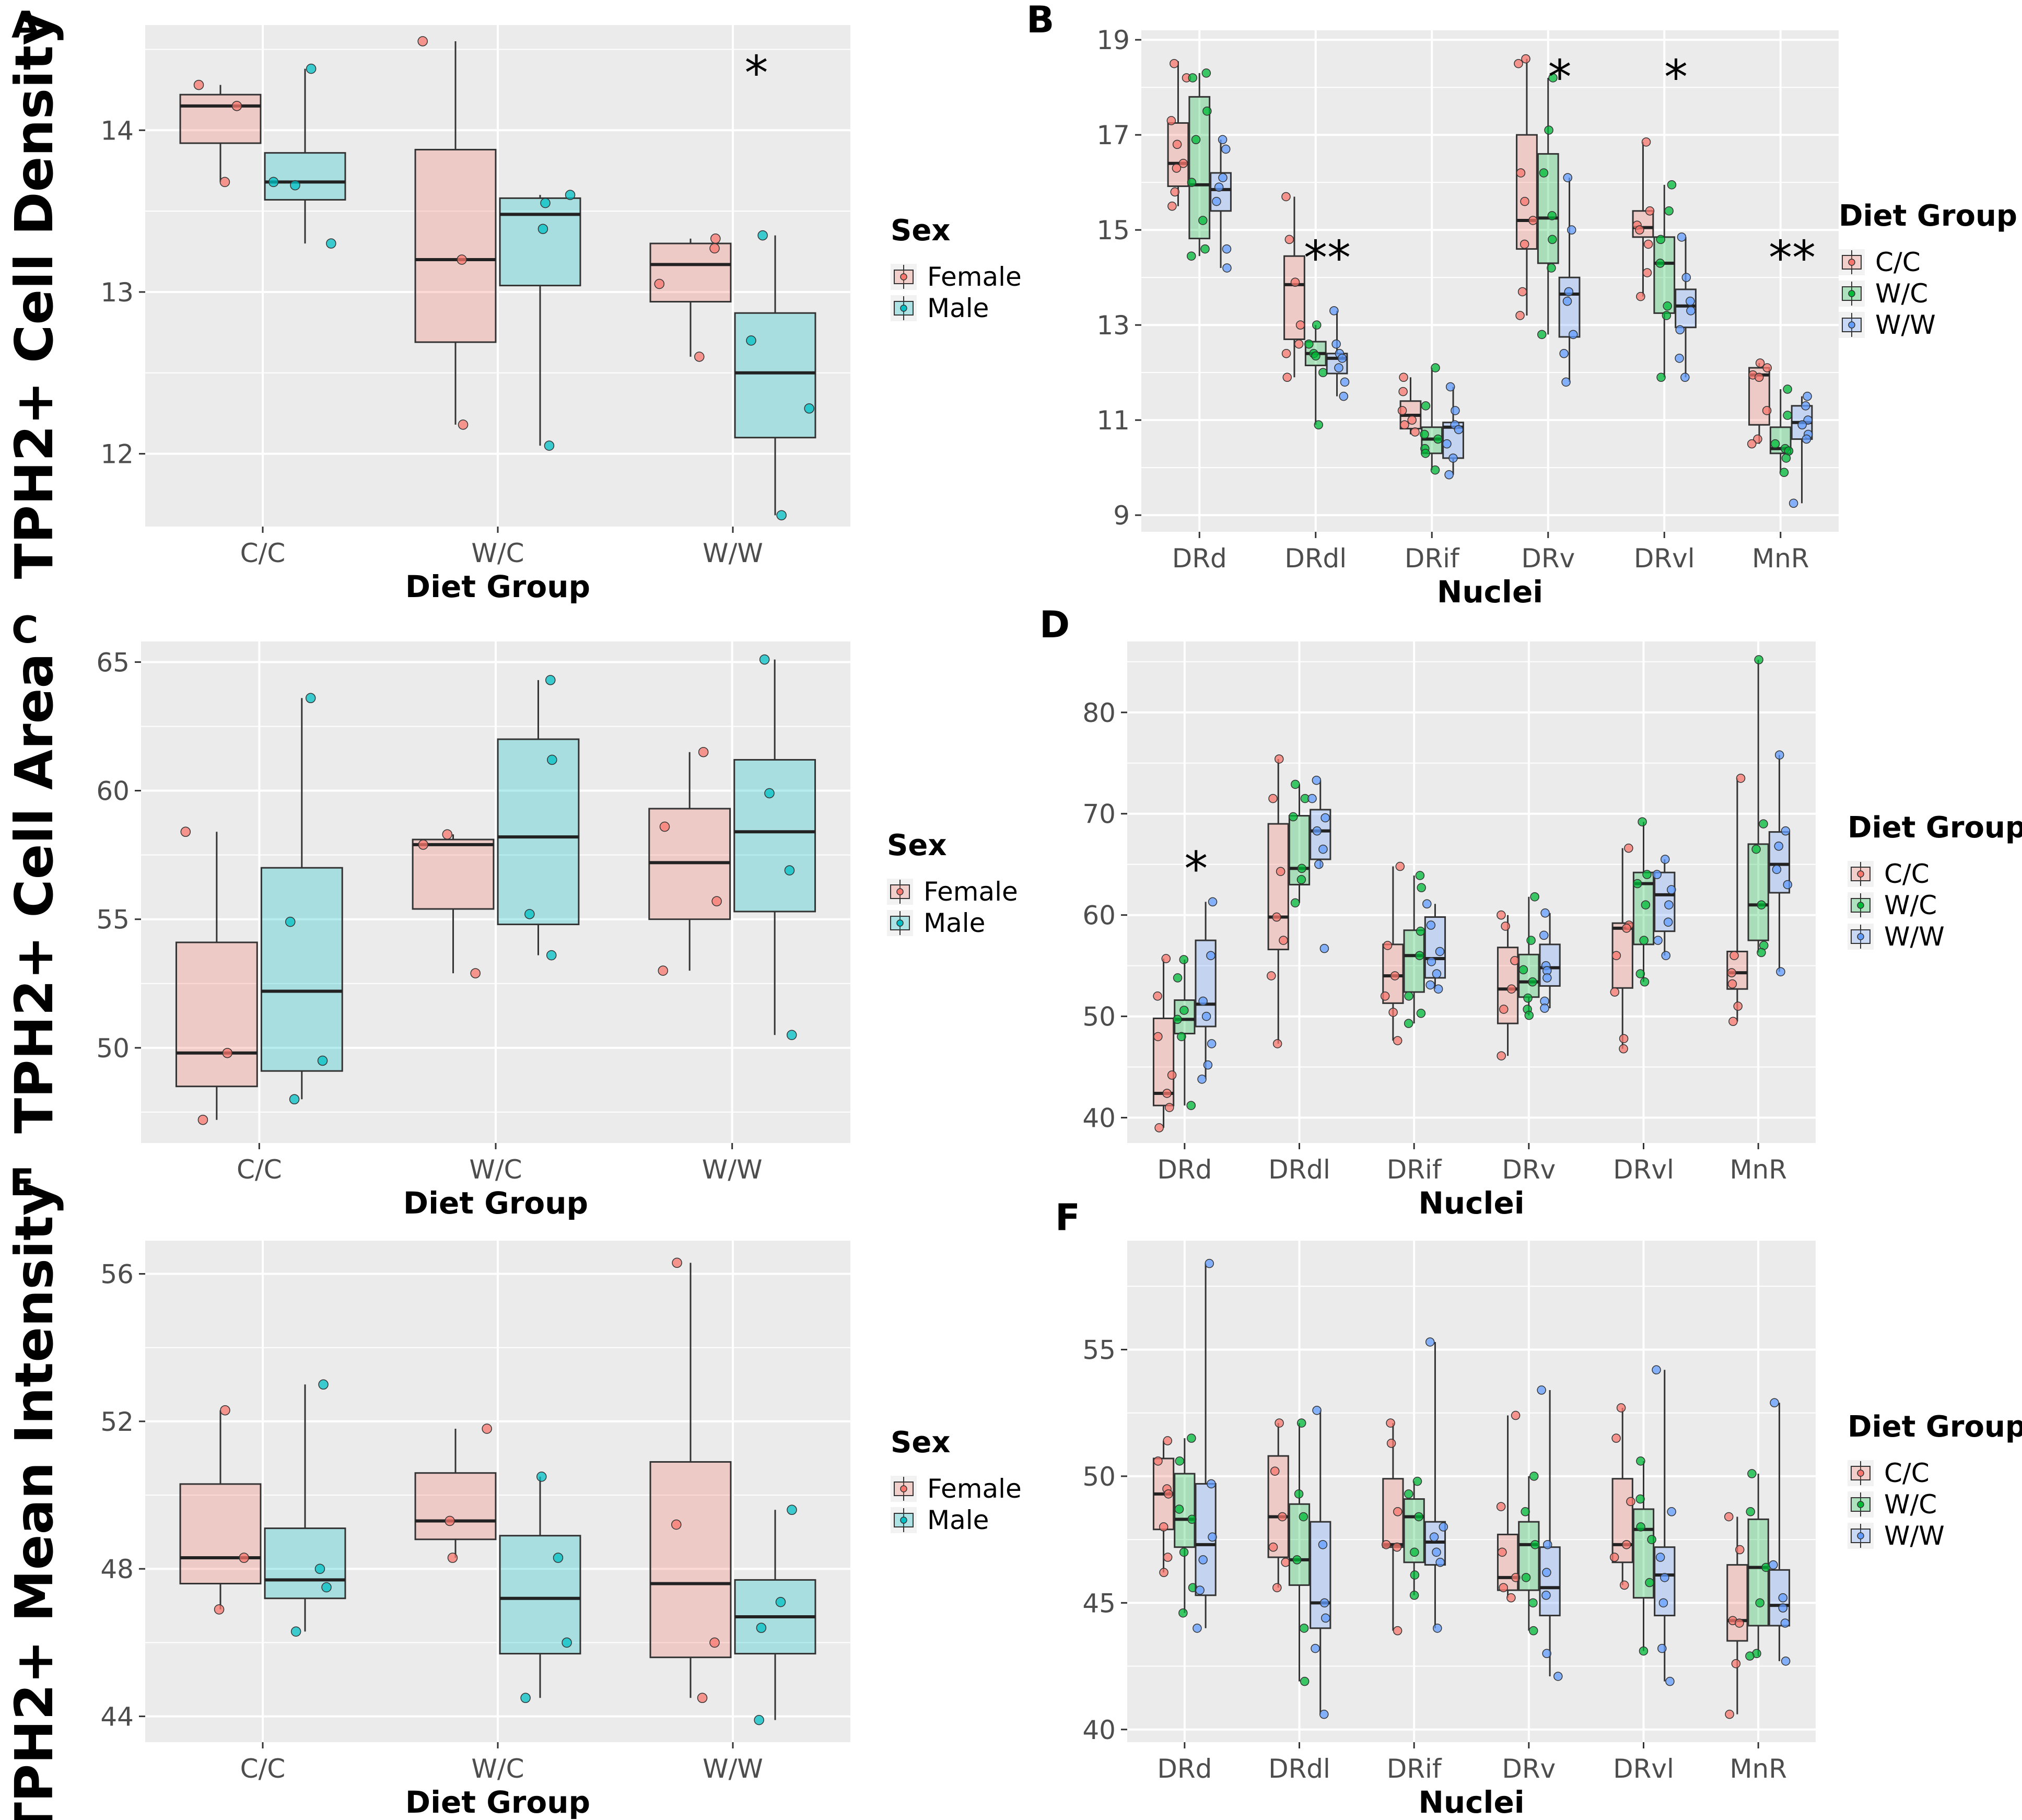  Describe the element at coordinates (117, 454) in the screenshot. I see `y-tick-label: 12` at that location.